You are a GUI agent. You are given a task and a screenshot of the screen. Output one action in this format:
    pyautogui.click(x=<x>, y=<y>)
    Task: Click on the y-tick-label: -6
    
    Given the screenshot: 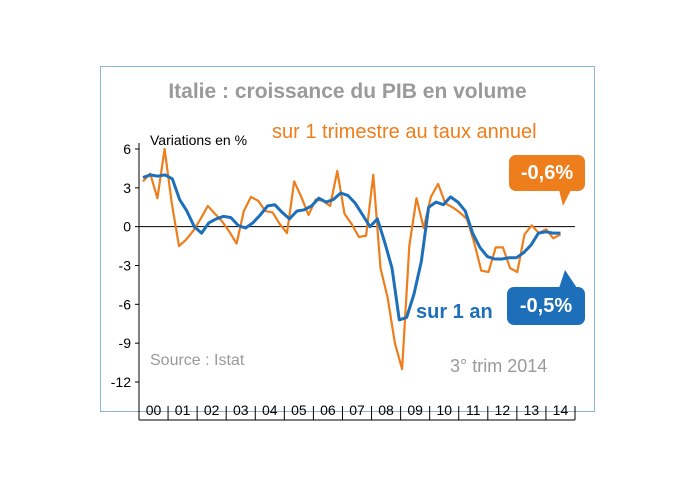 What is the action you would take?
    pyautogui.click(x=125, y=304)
    